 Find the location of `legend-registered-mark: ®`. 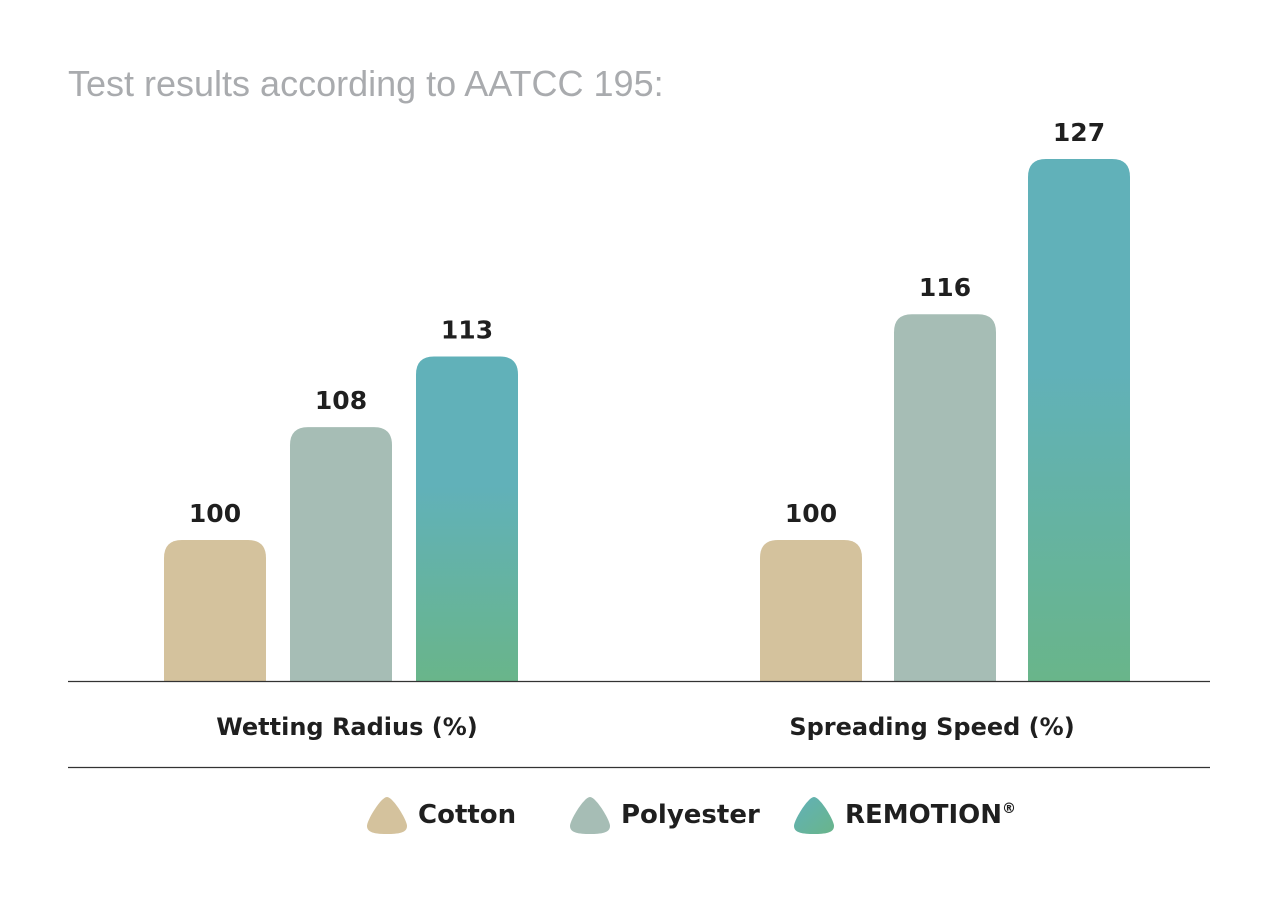

legend-registered-mark: ® is located at coordinates (1009, 809).